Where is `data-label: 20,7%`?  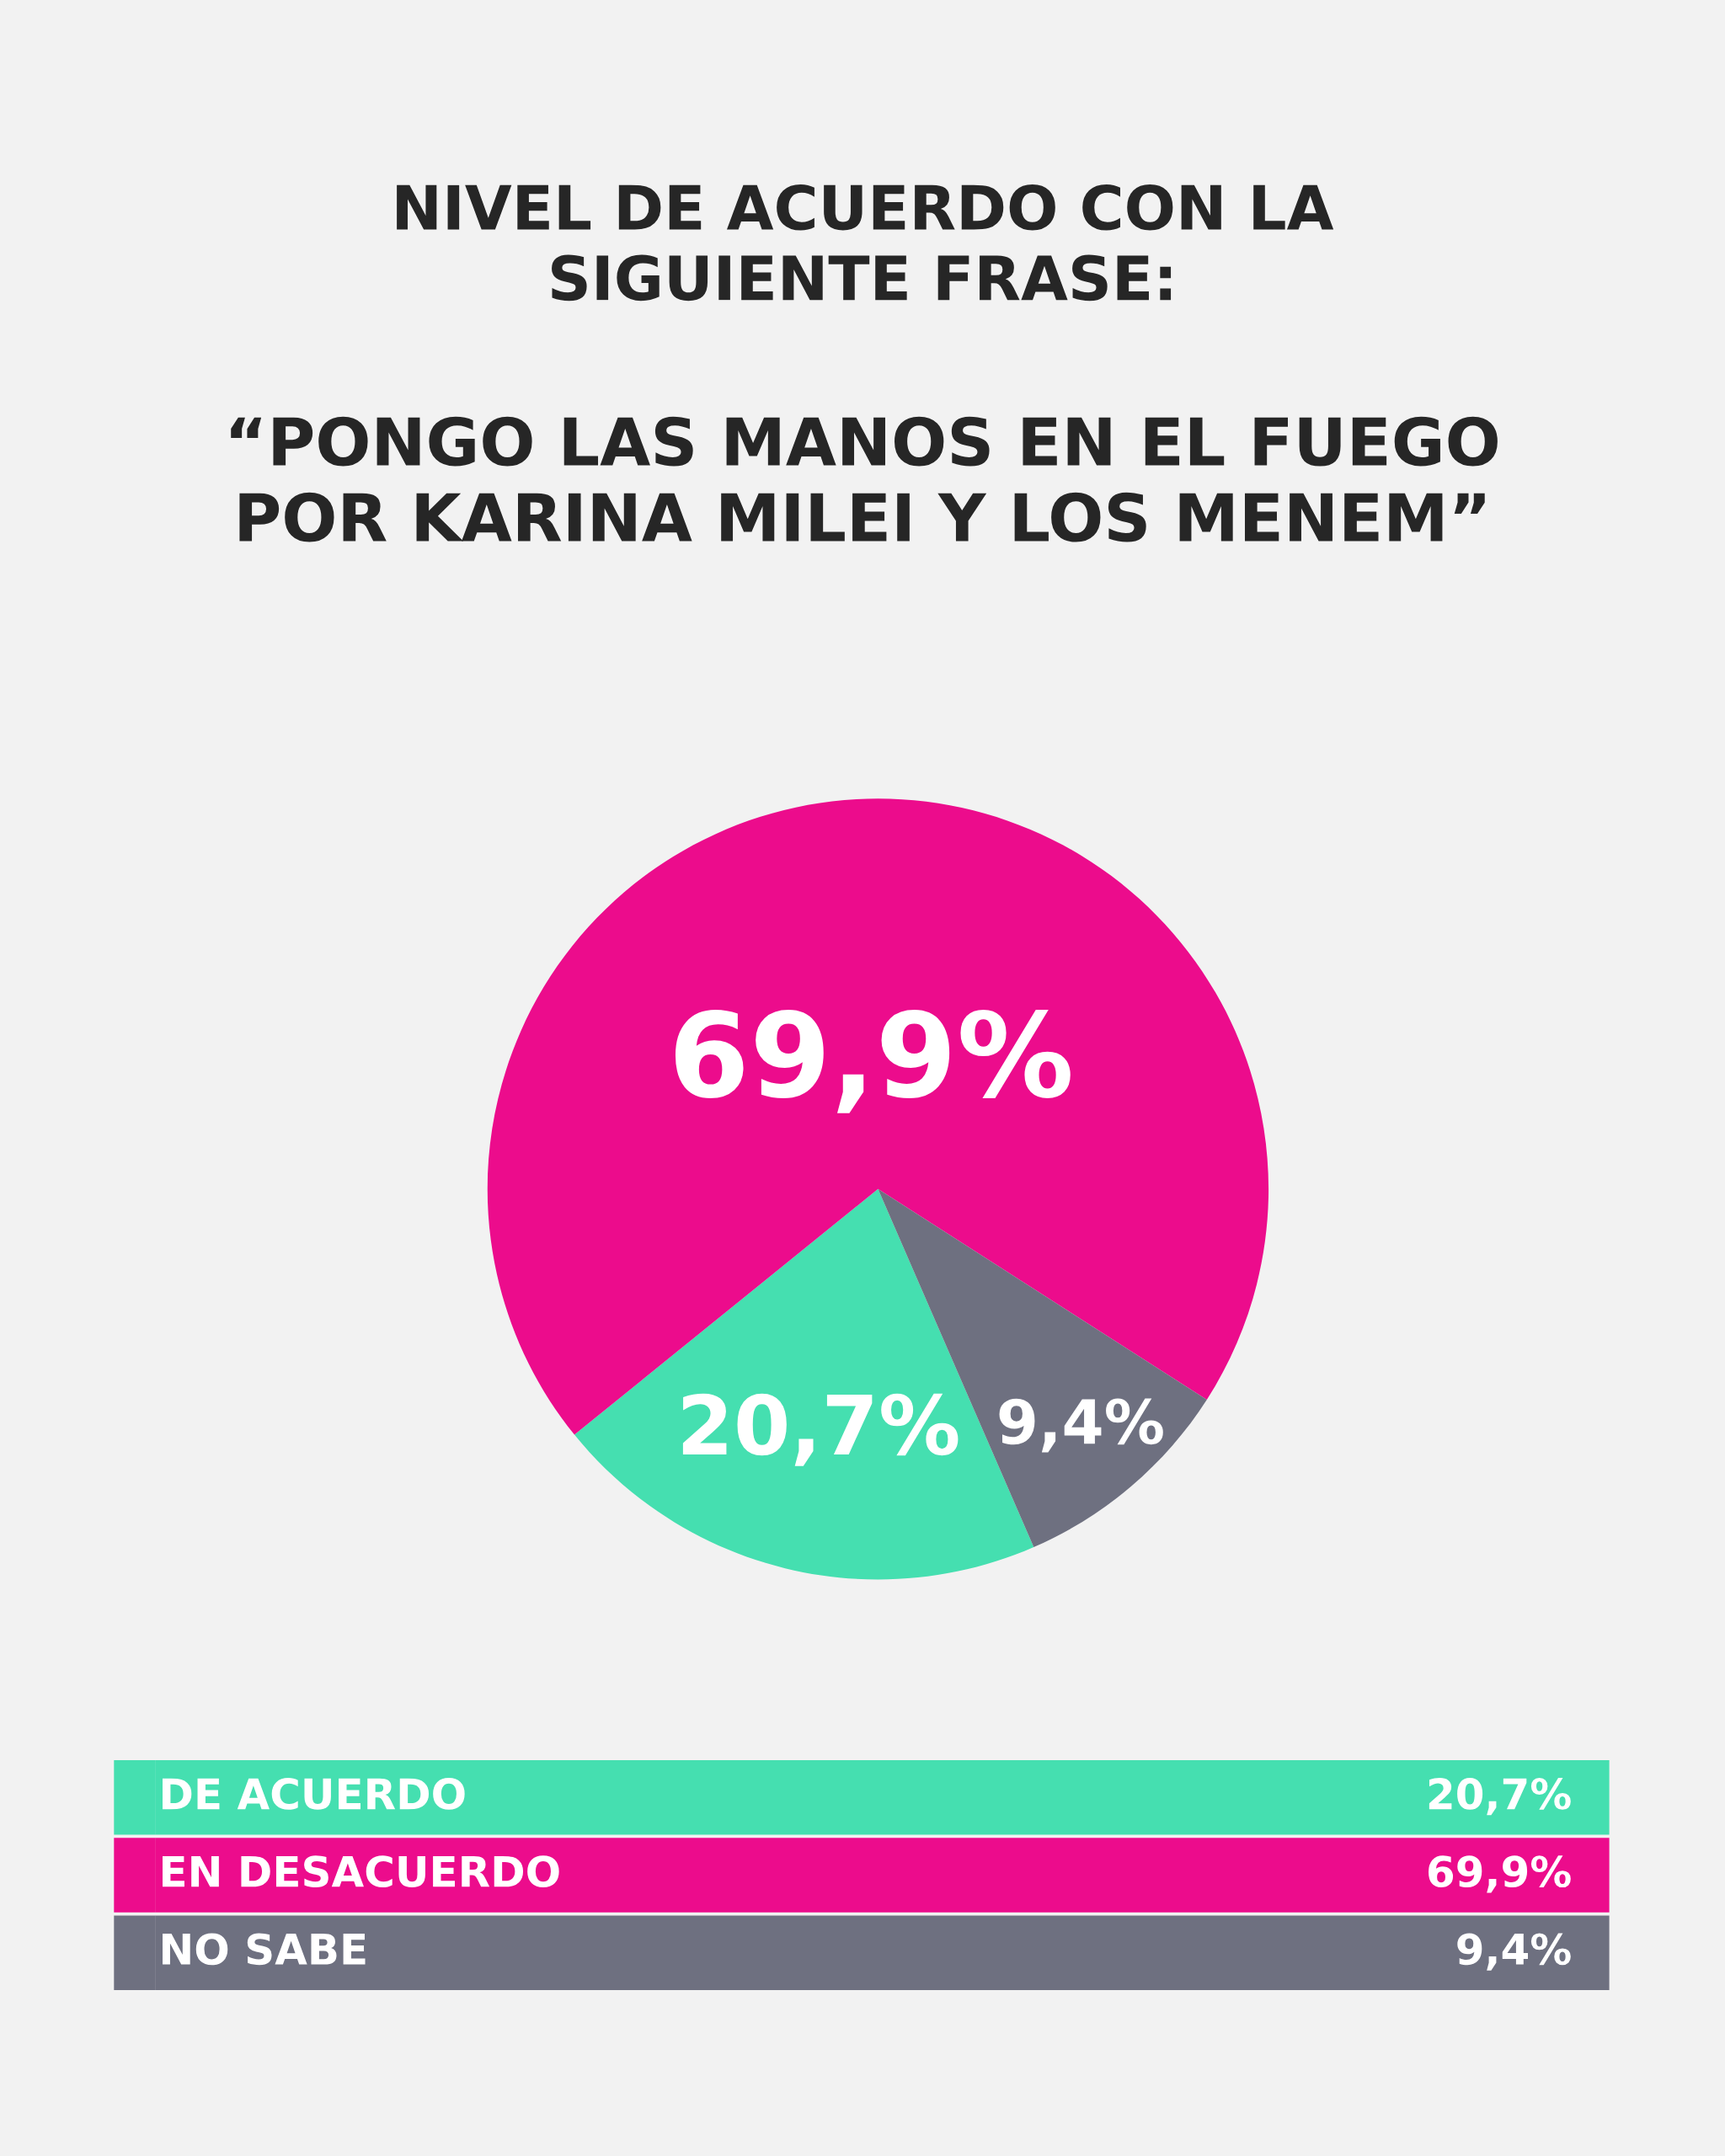 data-label: 20,7% is located at coordinates (820, 1429).